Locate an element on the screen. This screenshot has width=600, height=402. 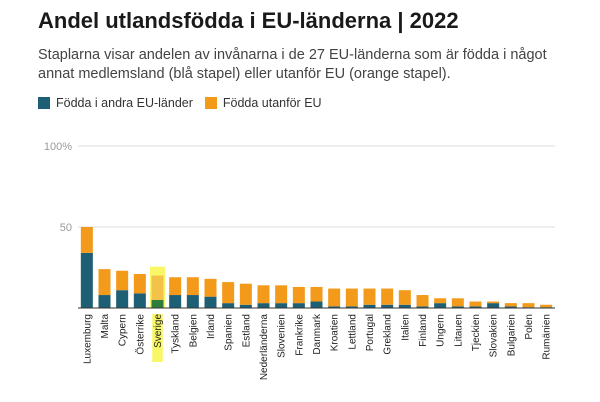
bar-non-eu-spanien is located at coordinates (228, 293).